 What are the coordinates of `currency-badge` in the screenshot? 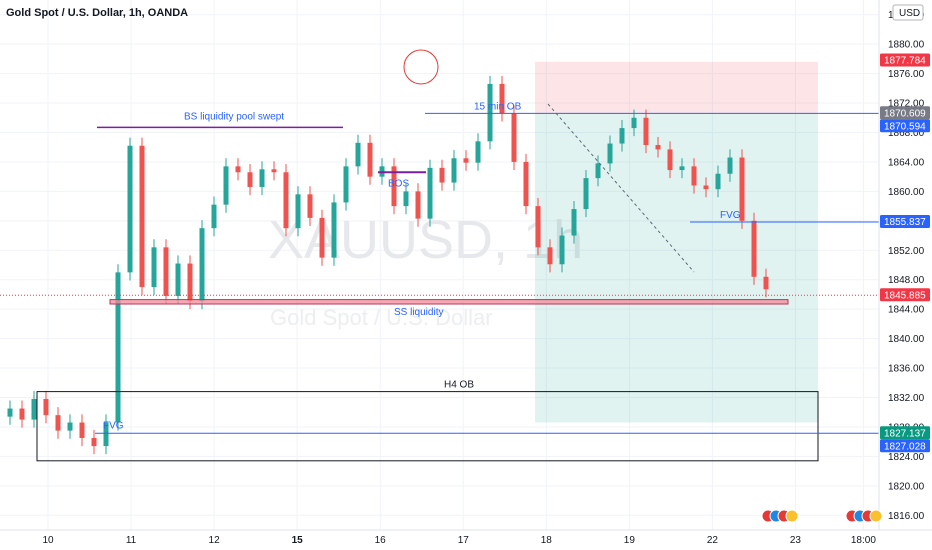 It's located at (908, 12).